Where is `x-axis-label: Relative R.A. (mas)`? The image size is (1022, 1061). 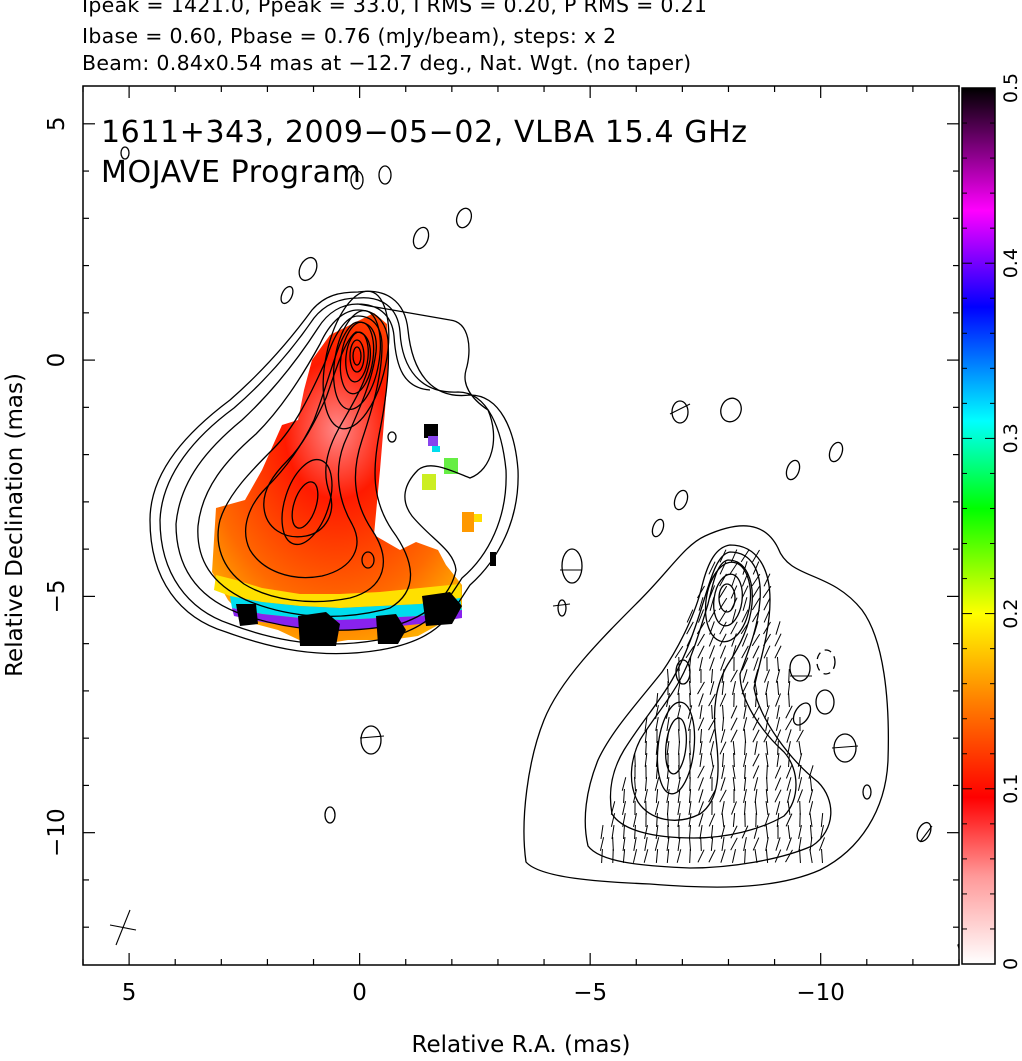
x-axis-label: Relative R.A. (mas) is located at coordinates (521, 1045).